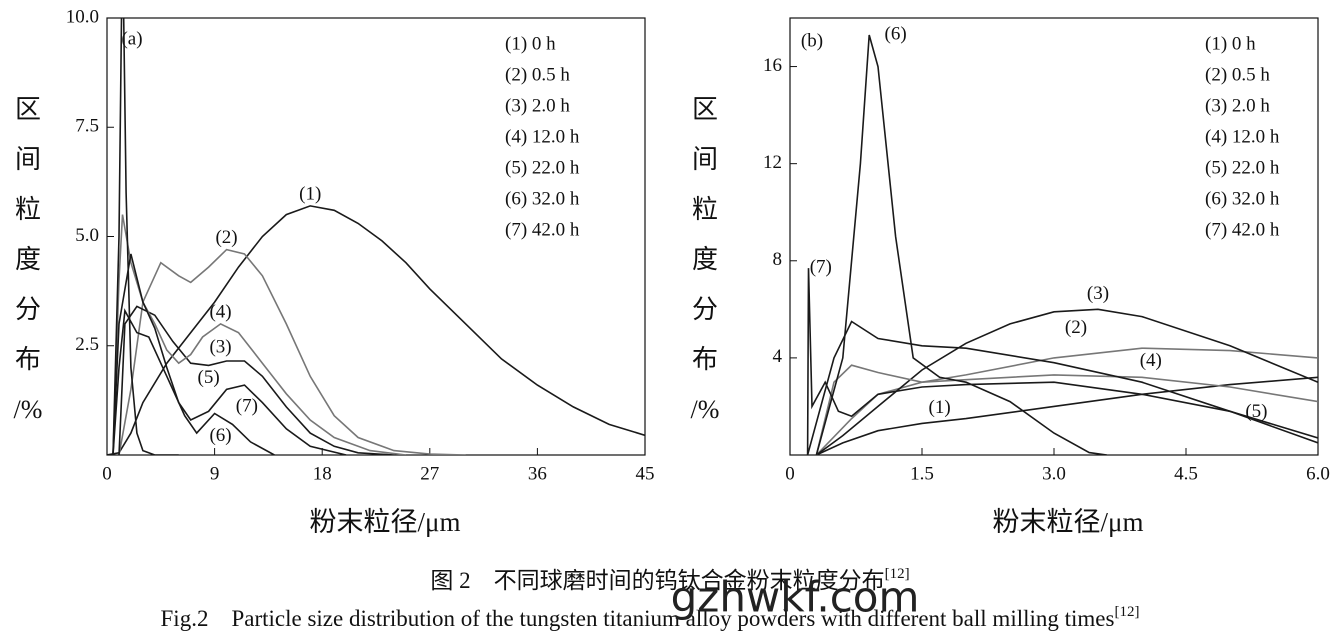 Image resolution: width=1341 pixels, height=641 pixels. What do you see at coordinates (322, 473) in the screenshot?
I see `x-tick-label: 18` at bounding box center [322, 473].